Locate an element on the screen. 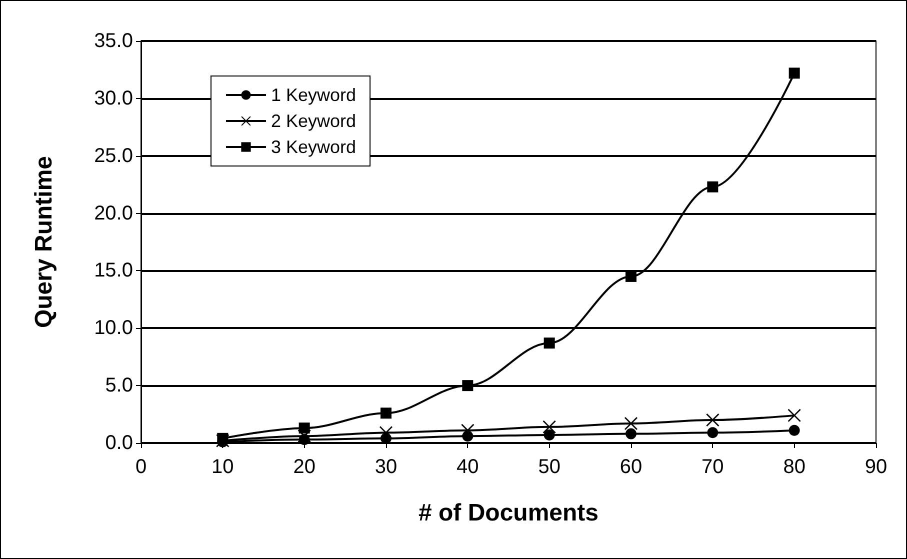 This screenshot has height=559, width=907. y-tick-label: 5.0 is located at coordinates (119, 385).